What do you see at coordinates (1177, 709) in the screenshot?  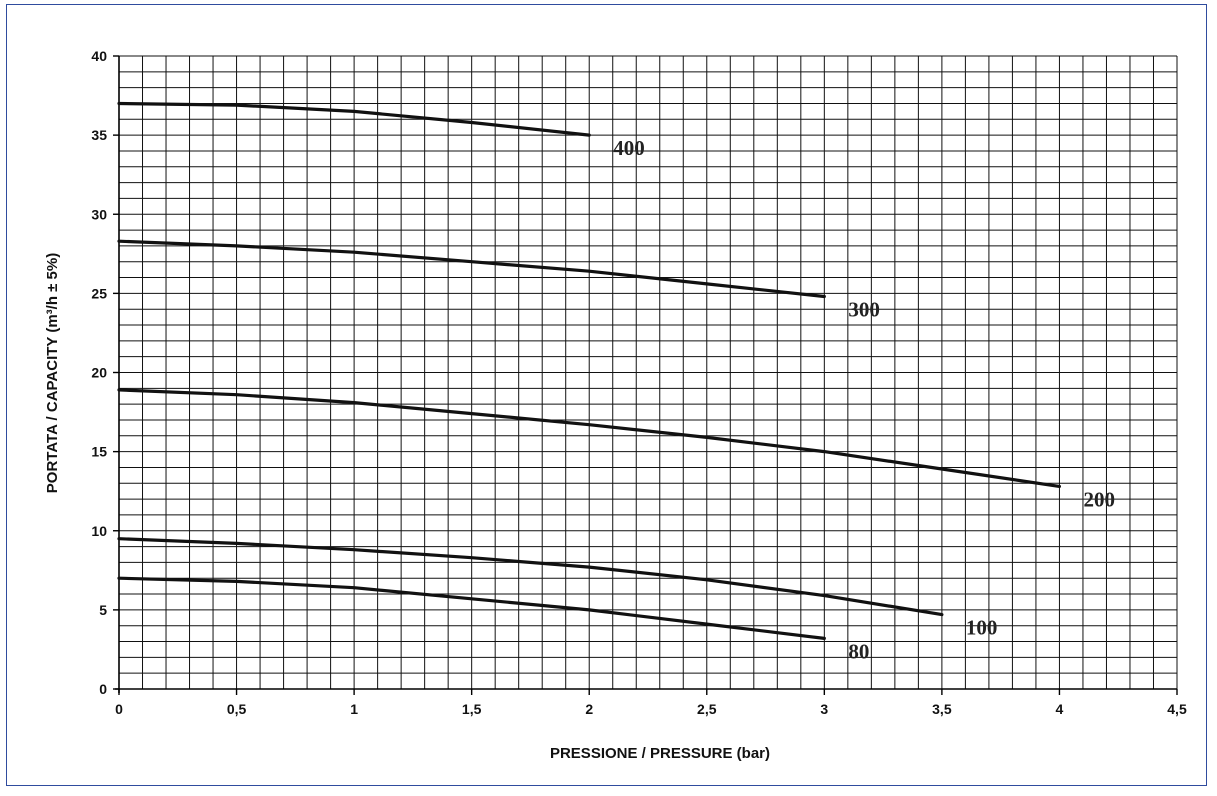 I see `x-tick-label: 4,5` at bounding box center [1177, 709].